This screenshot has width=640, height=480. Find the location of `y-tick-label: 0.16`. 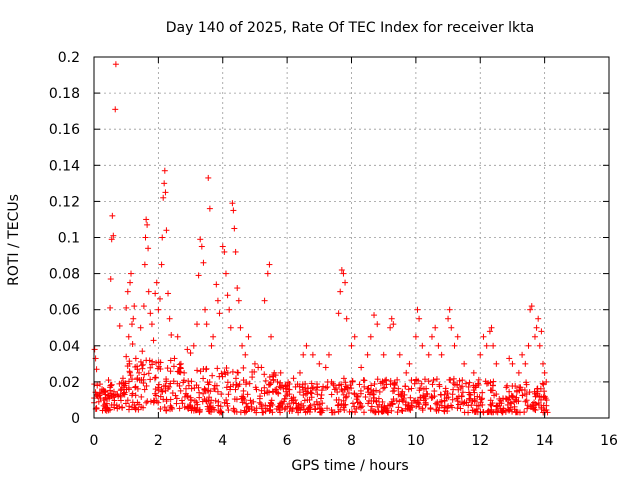

y-tick-label: 0.16 is located at coordinates (64, 130).